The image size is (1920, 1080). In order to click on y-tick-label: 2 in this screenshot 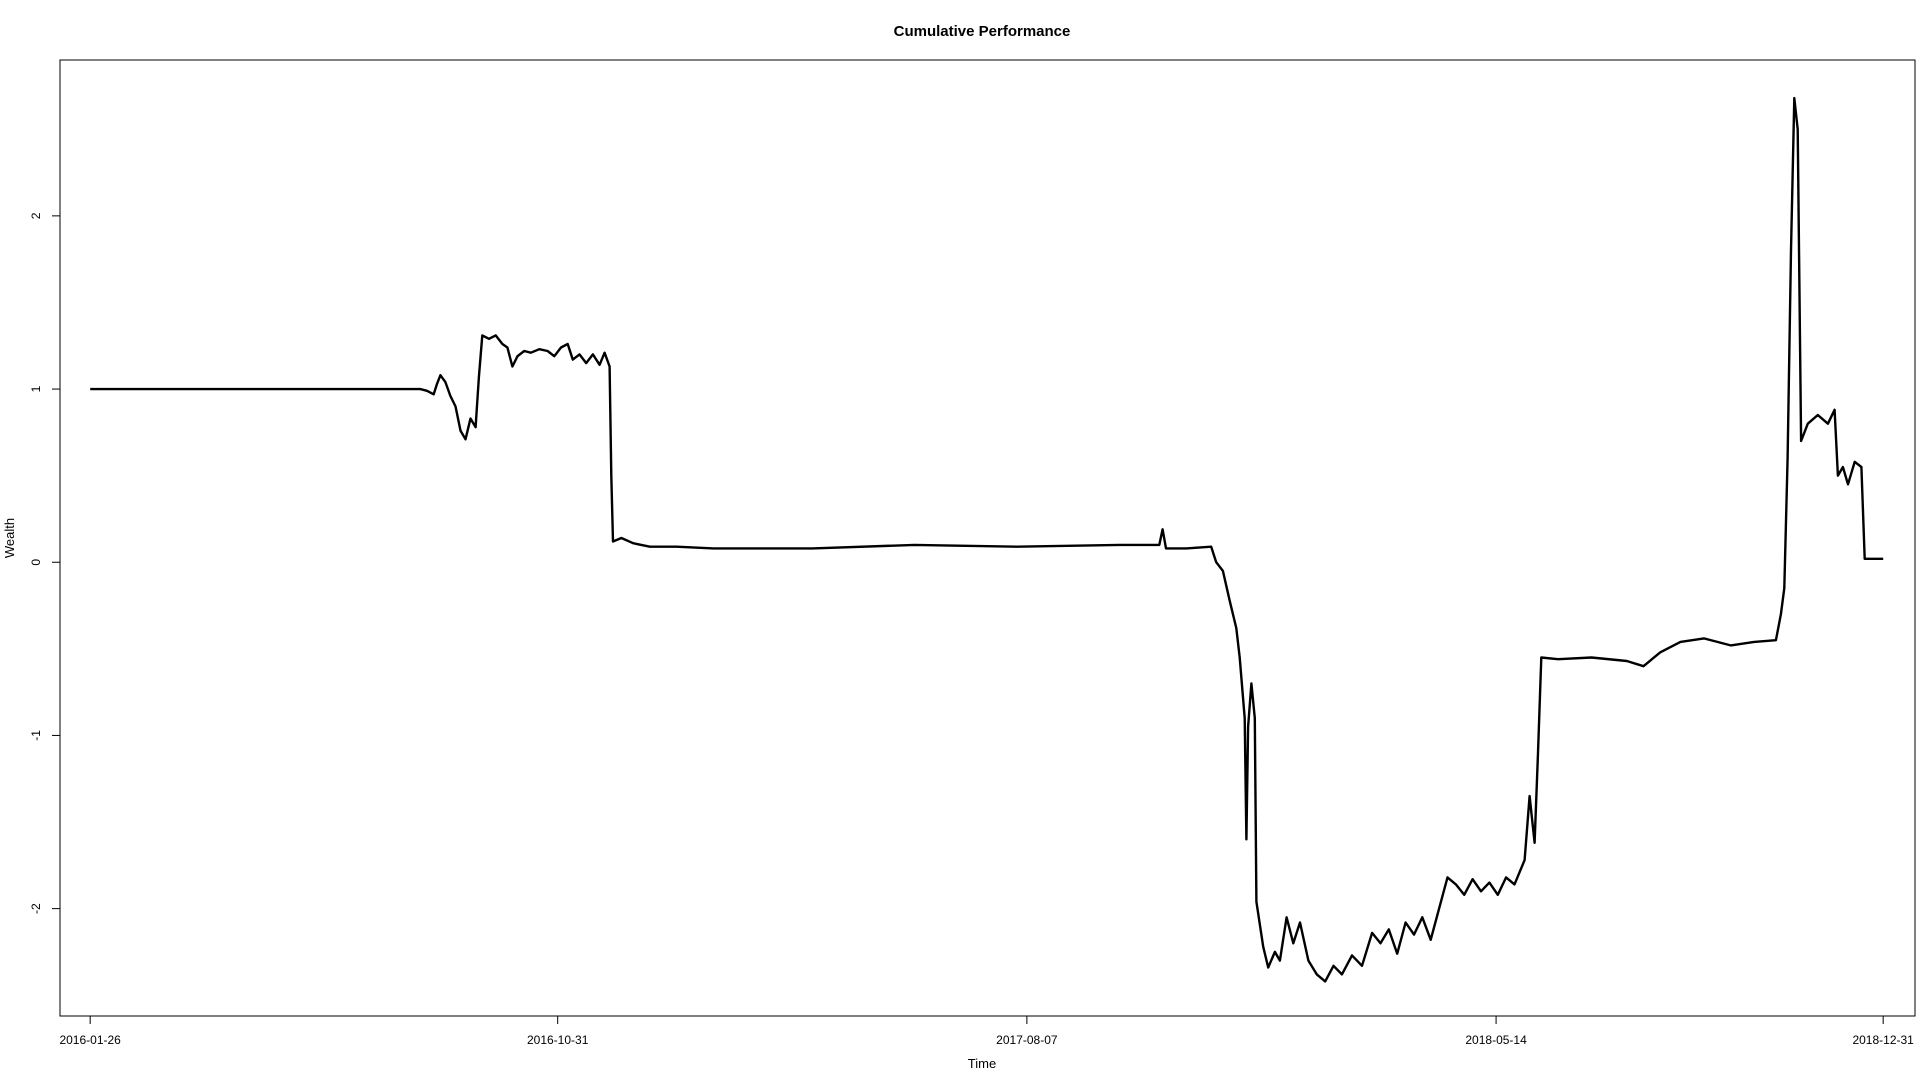, I will do `click(36, 215)`.